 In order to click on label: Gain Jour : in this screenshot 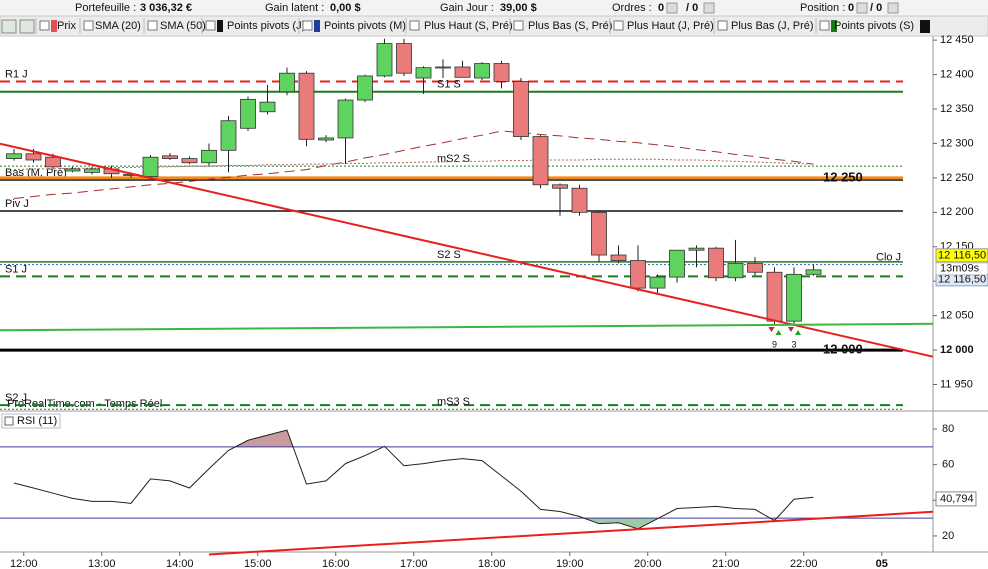, I will do `click(467, 8)`.